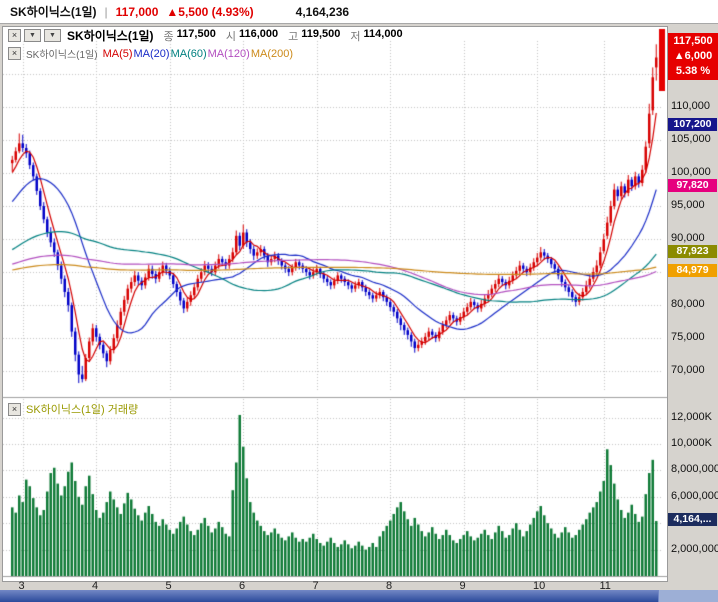  I want to click on topbar-volume: 4,164,236, so click(322, 11).